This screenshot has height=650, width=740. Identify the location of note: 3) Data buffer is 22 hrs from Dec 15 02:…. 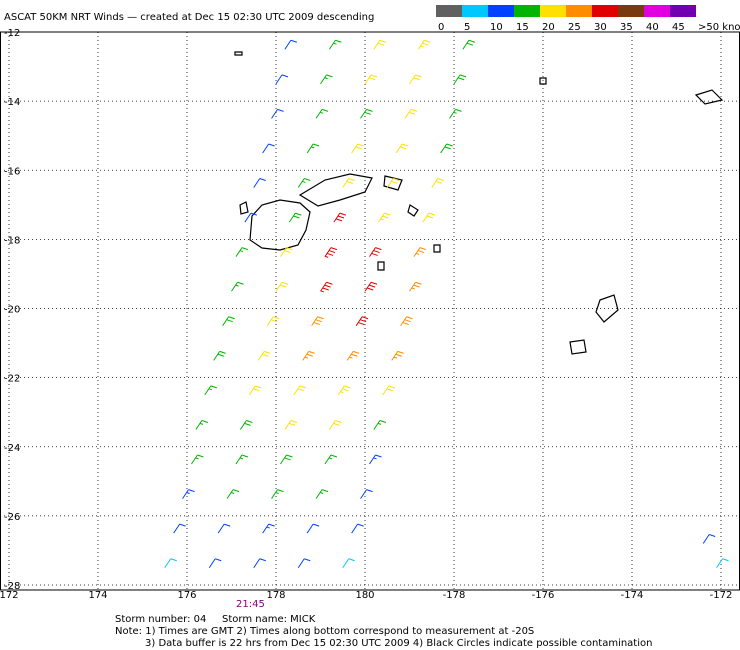
(398, 643).